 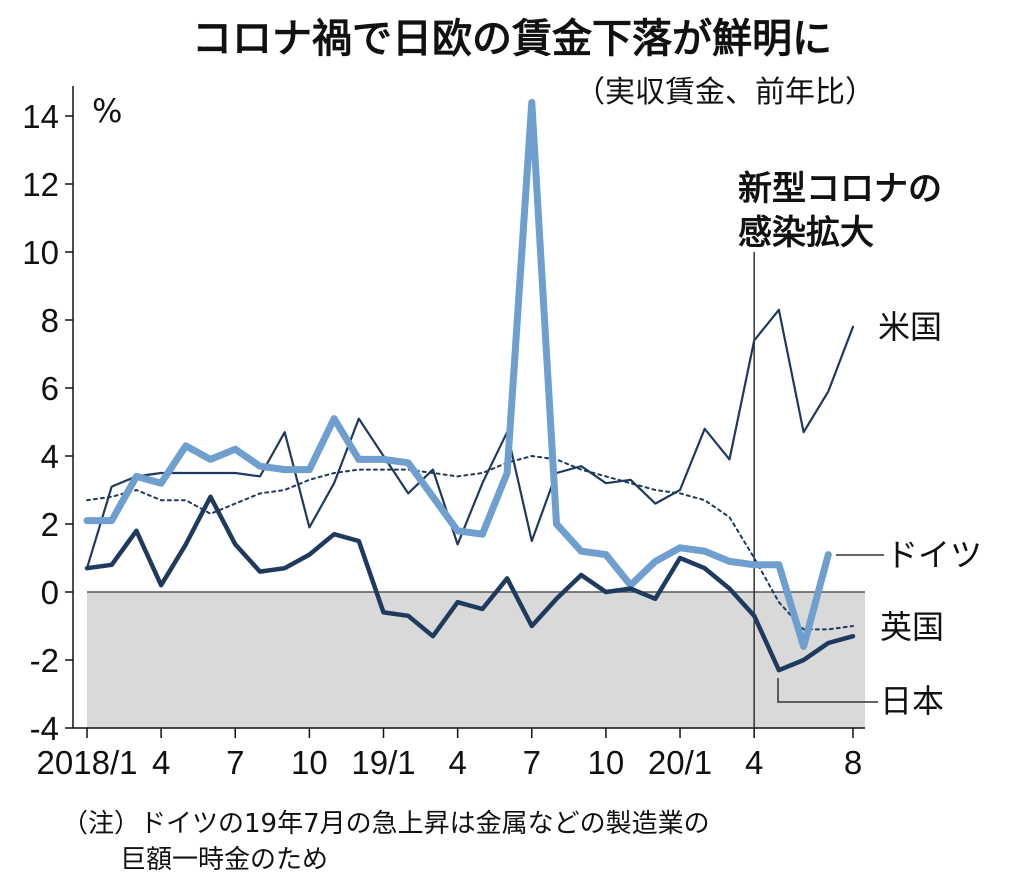 I want to click on negative-region-shading, so click(x=476, y=660).